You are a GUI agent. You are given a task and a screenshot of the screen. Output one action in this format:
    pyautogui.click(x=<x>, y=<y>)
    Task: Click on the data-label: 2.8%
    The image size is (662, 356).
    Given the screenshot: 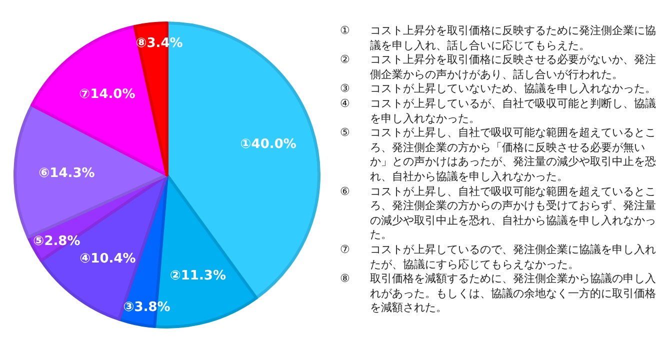 What is the action you would take?
    pyautogui.click(x=62, y=242)
    